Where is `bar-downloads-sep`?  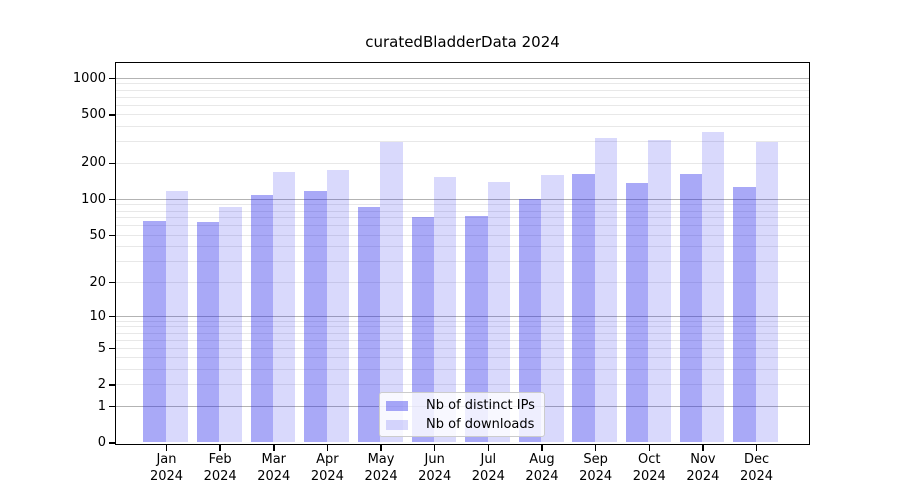 bar-downloads-sep is located at coordinates (606, 290).